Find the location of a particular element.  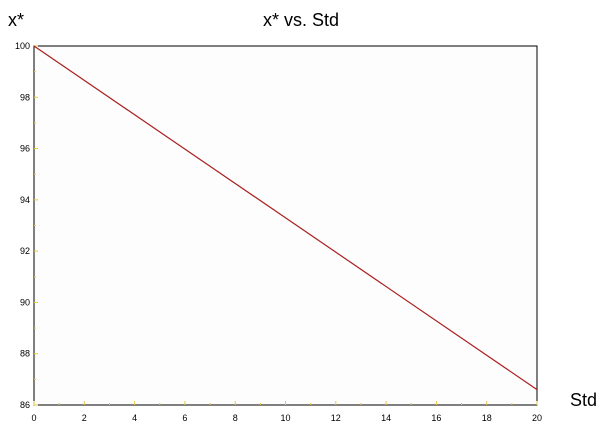

x-tick-label: 2 is located at coordinates (84, 418).